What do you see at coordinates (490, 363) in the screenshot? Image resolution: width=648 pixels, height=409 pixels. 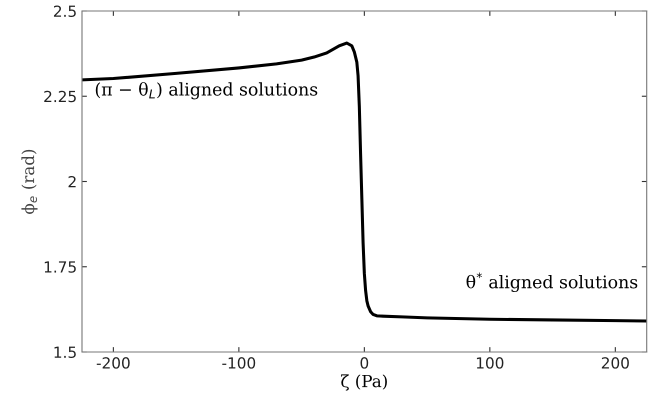 I see `x-tick-label: 100` at bounding box center [490, 363].